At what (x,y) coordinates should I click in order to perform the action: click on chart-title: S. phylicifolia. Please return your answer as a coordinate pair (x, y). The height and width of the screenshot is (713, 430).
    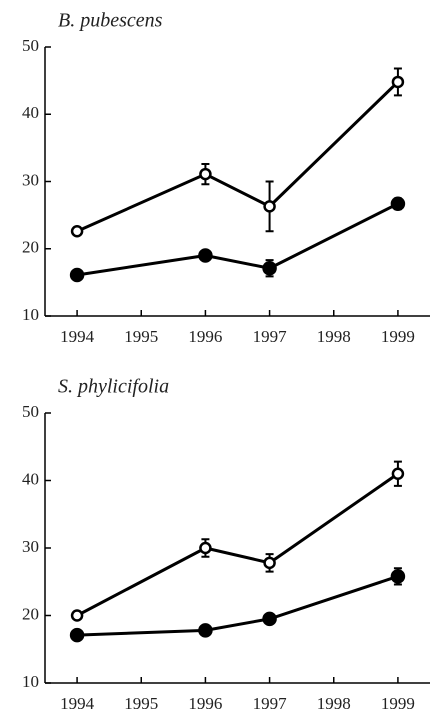
    Looking at the image, I should click on (113, 387).